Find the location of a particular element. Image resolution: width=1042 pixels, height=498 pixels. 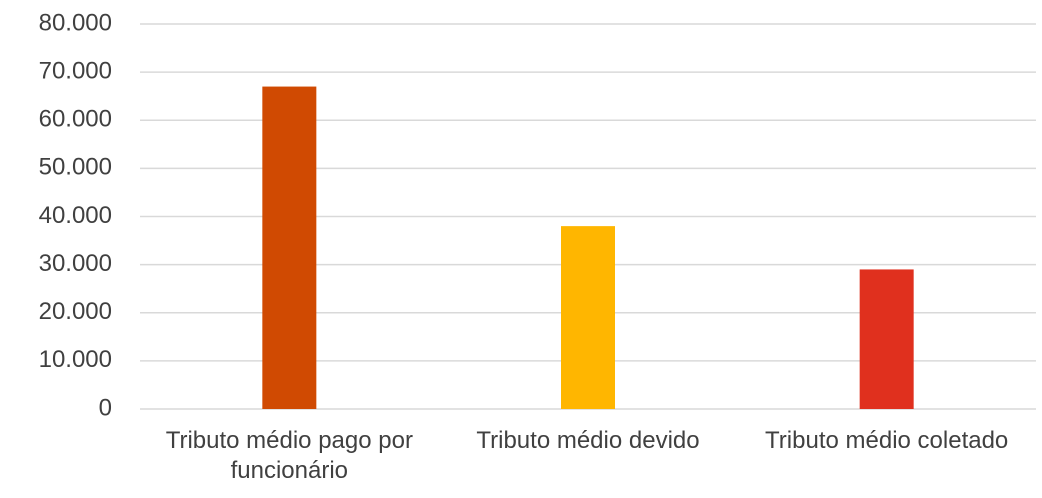

x-tick-label: Tributo médio pago por funcionário is located at coordinates (289, 455).